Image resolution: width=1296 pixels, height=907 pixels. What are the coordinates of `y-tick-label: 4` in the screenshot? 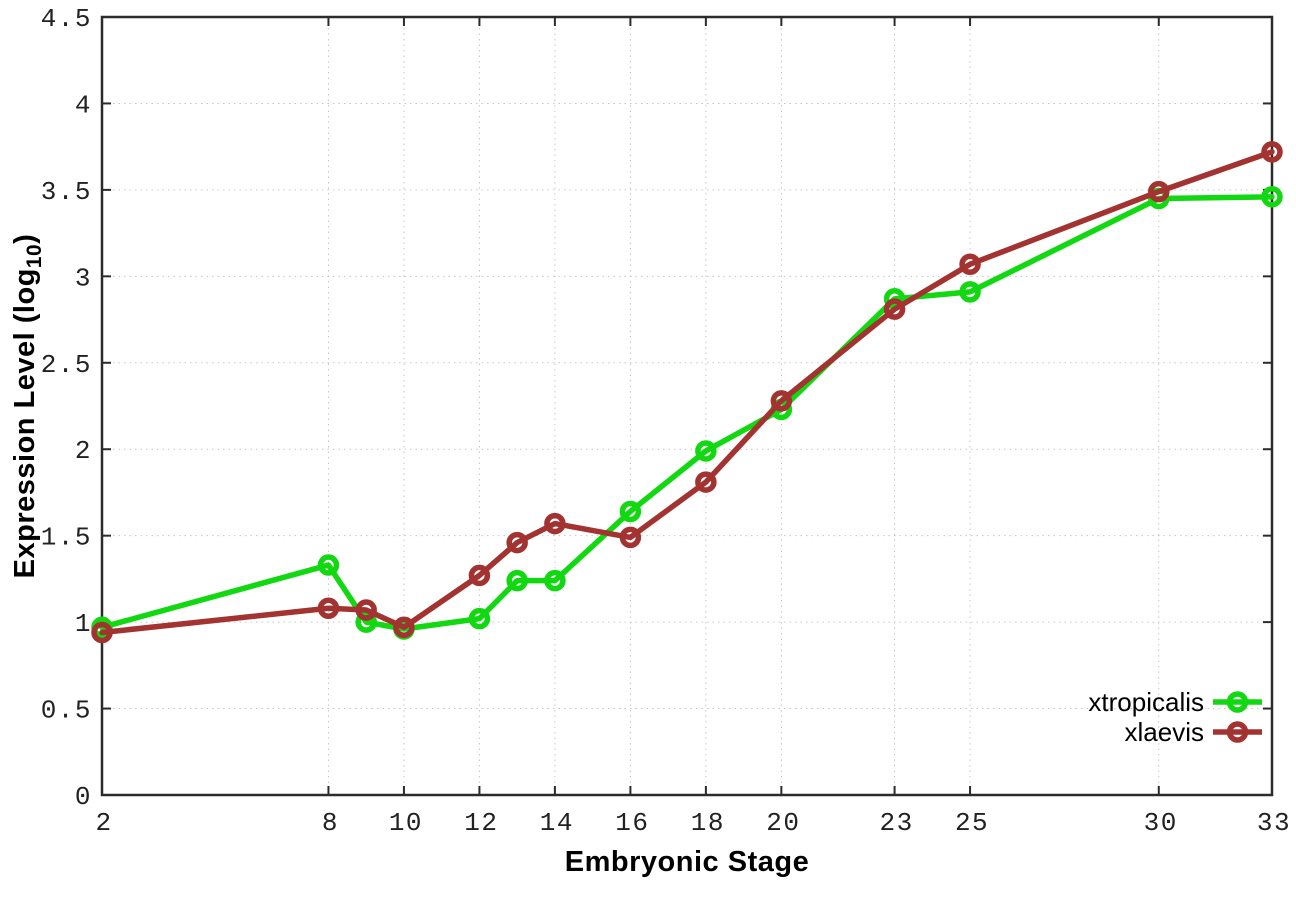 It's located at (83, 105).